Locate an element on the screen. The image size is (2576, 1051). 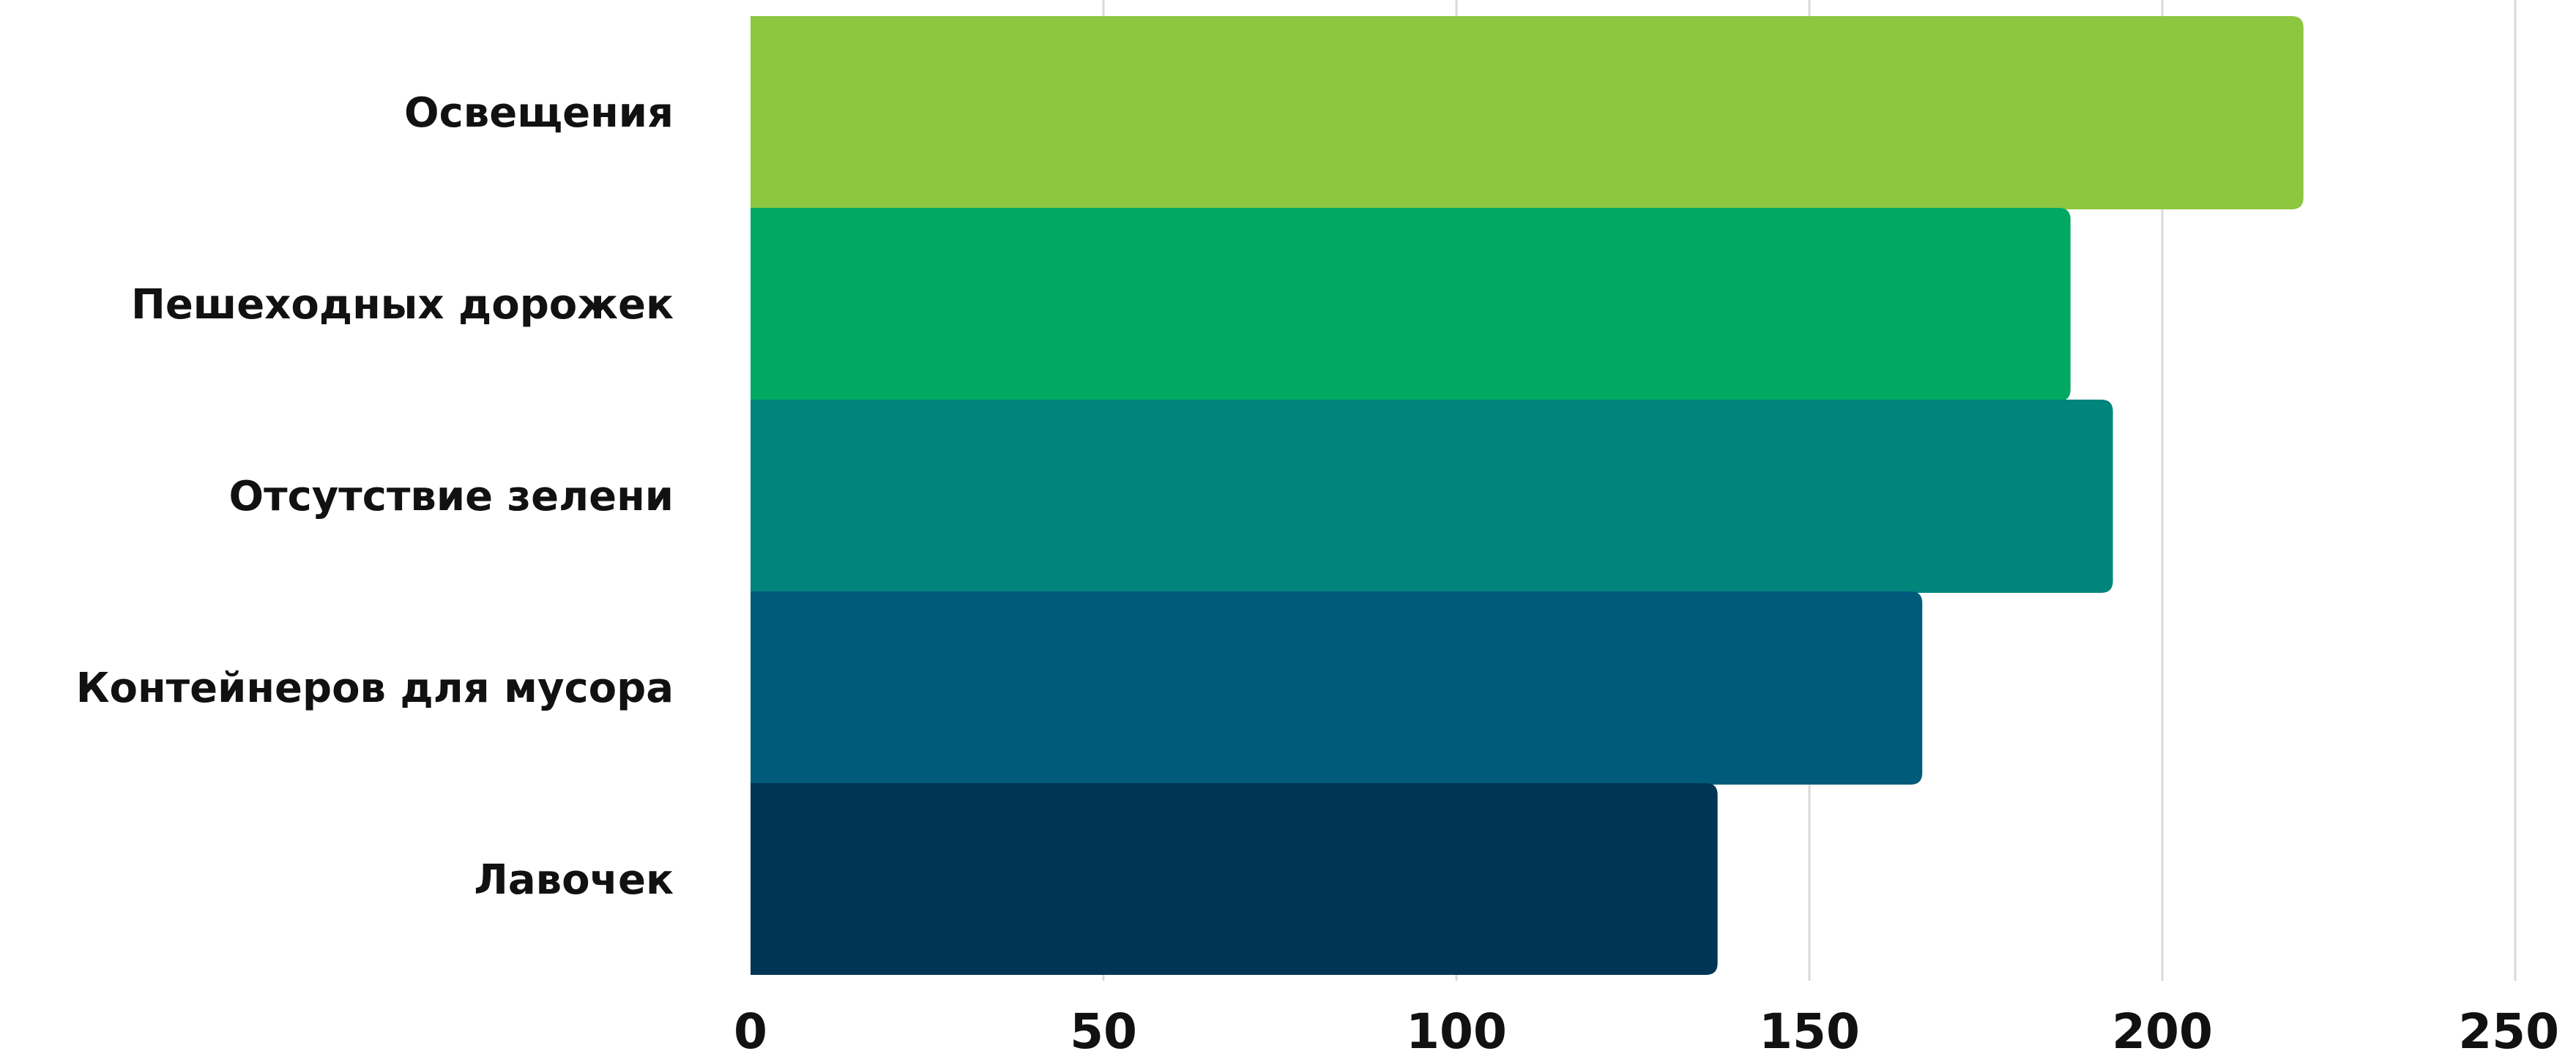
x-tick-label: 100 is located at coordinates (1456, 1027).